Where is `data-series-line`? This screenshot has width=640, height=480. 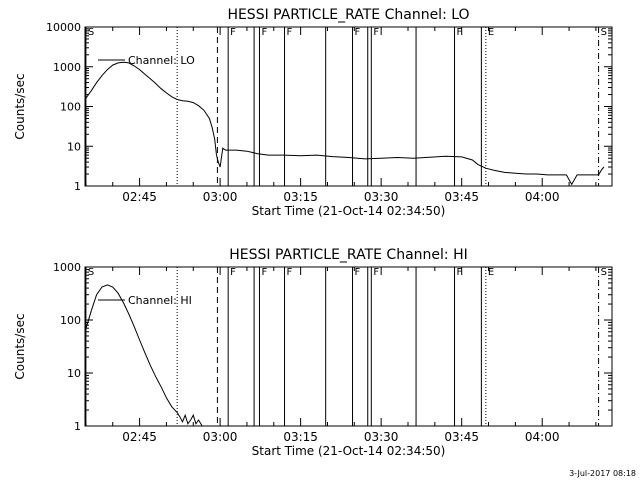
data-series-line is located at coordinates (144, 355).